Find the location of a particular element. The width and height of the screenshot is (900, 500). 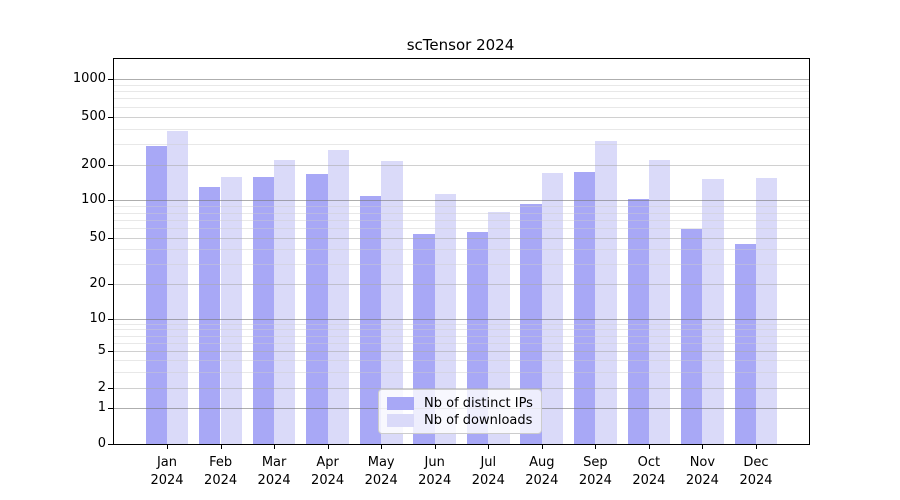

chart-title: scTensor 2024 is located at coordinates (460, 45).